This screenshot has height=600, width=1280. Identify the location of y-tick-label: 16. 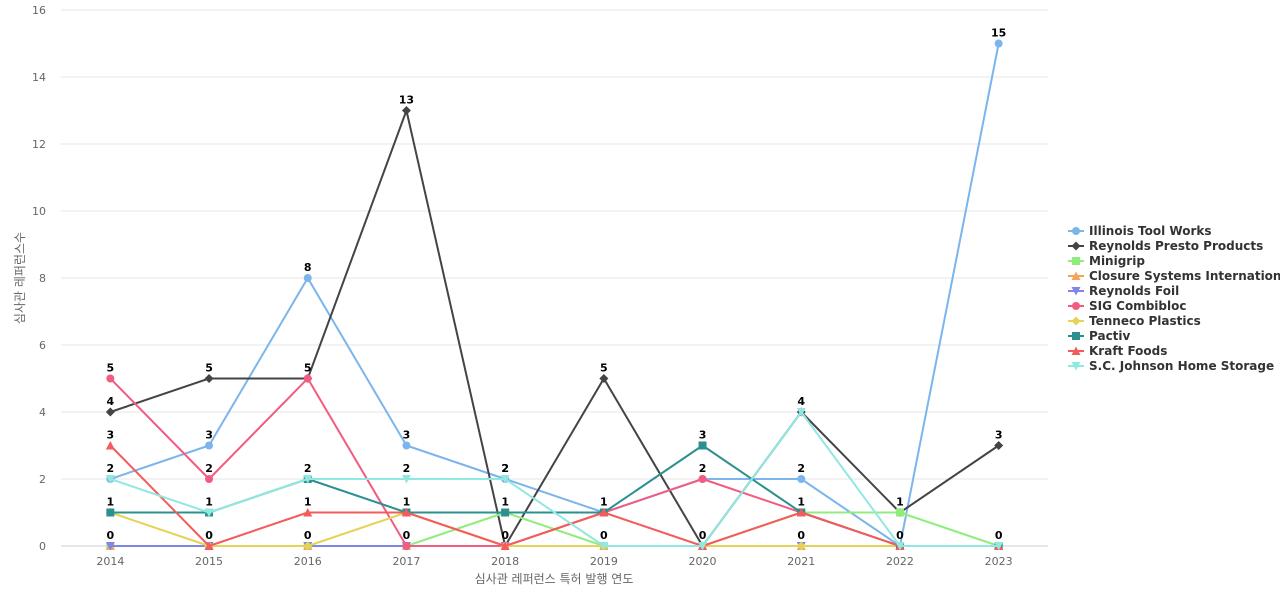
(39, 10).